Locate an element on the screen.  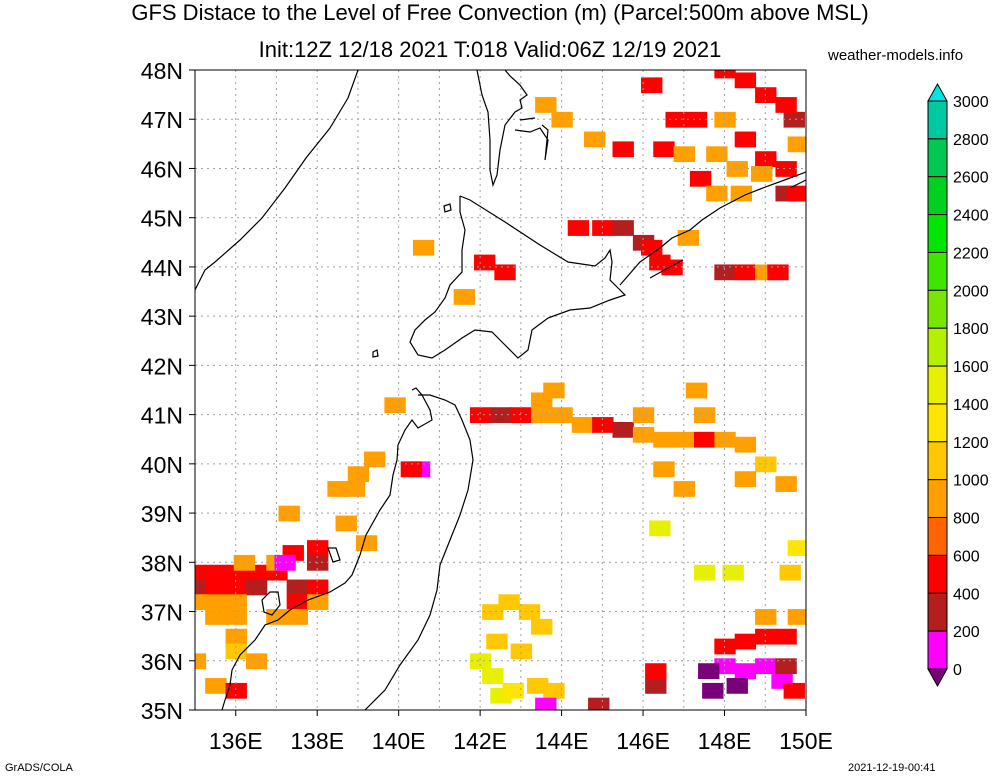
lon-label: 142E is located at coordinates (480, 741).